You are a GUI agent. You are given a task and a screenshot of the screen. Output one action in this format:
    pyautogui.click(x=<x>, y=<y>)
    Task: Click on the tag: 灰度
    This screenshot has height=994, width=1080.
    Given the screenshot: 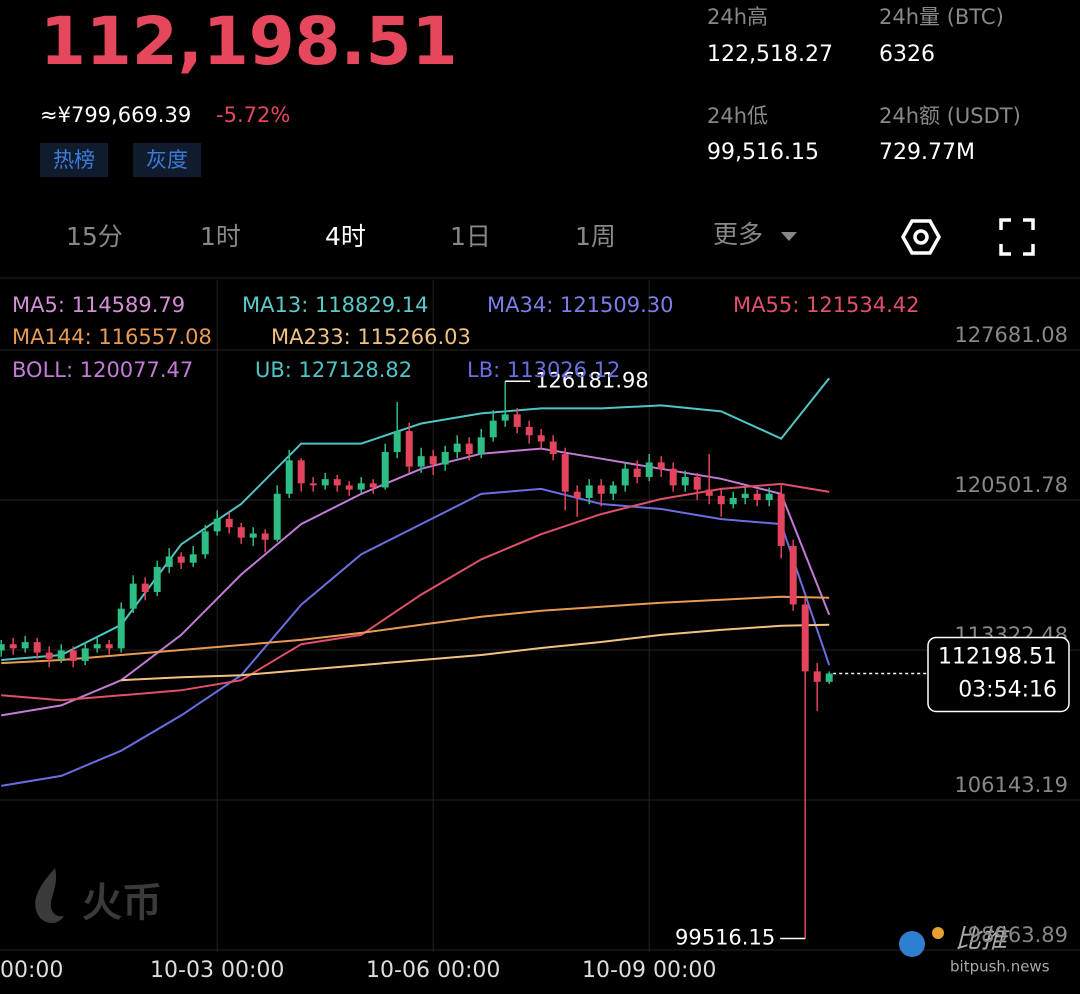 What is the action you would take?
    pyautogui.click(x=167, y=160)
    